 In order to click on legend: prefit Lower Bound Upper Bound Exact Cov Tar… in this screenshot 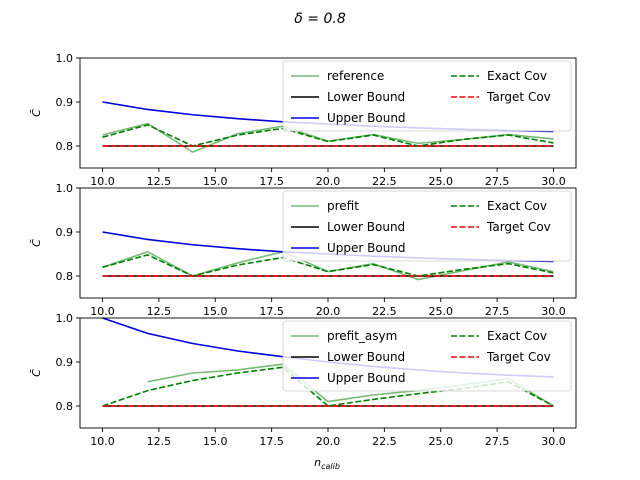, I will do `click(427, 226)`.